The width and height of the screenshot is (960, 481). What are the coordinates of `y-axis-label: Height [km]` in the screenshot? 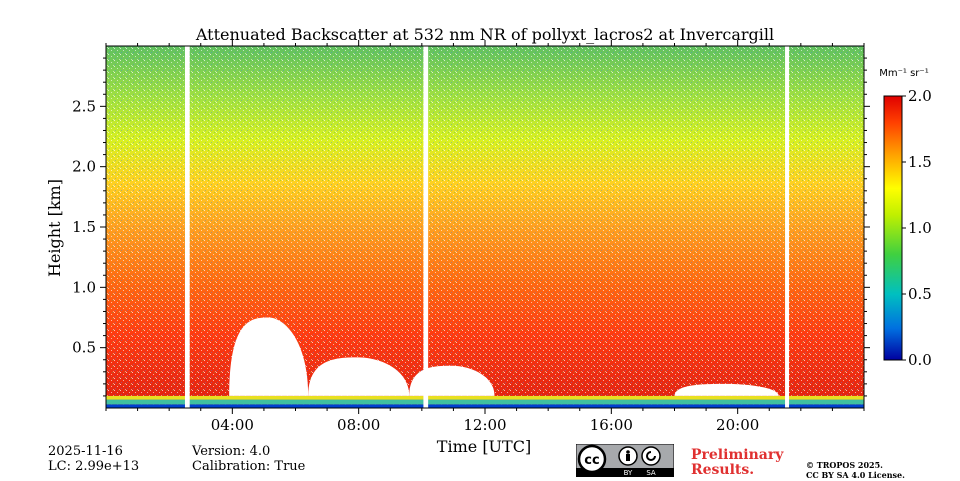 It's located at (54, 228).